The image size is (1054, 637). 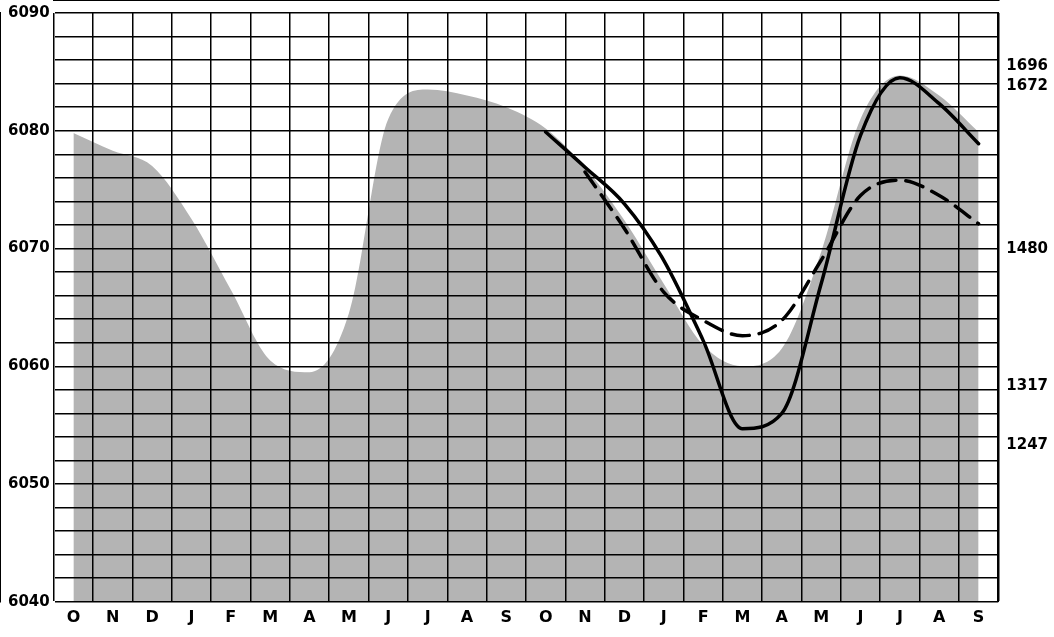 I want to click on y-tick-label: 6040, so click(x=29, y=600).